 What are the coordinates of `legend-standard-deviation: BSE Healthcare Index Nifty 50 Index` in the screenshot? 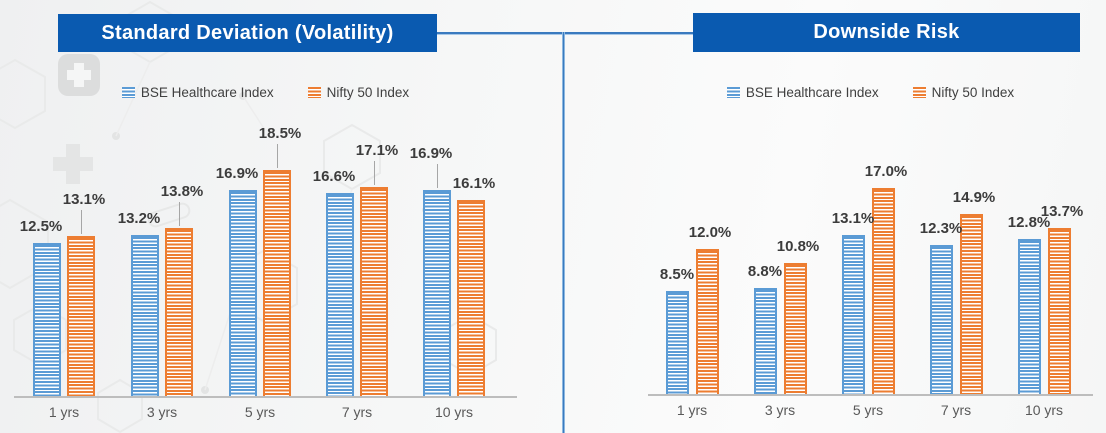 It's located at (265, 92).